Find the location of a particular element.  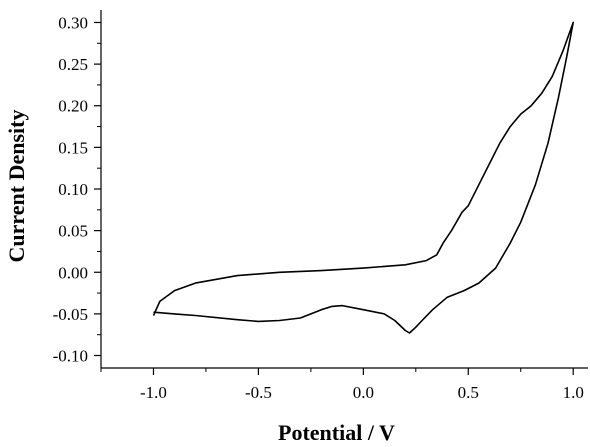

x-ticks: -1.0 -0.5 0.0 0.5 1.0 is located at coordinates (342, 385).